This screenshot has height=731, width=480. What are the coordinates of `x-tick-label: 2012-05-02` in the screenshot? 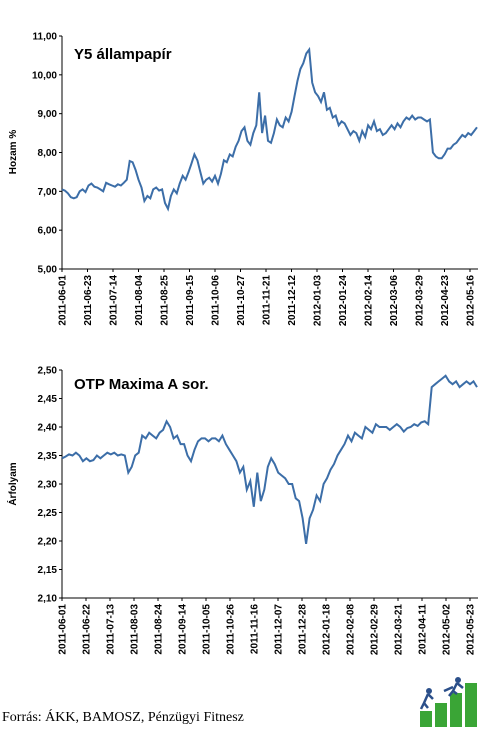 It's located at (447, 630).